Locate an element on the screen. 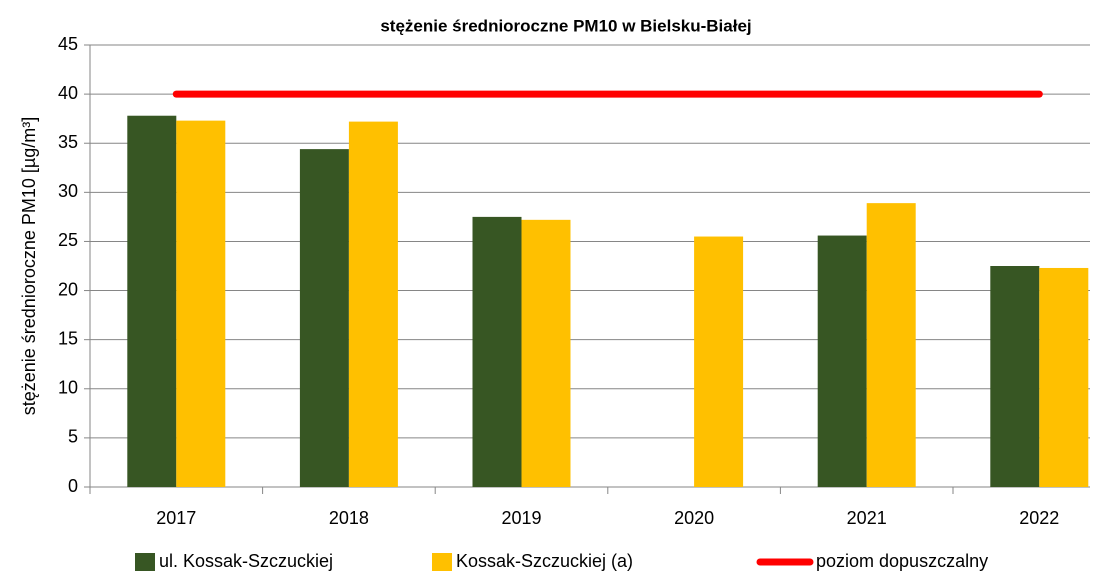  x-tick-label: 2020 is located at coordinates (694, 518).